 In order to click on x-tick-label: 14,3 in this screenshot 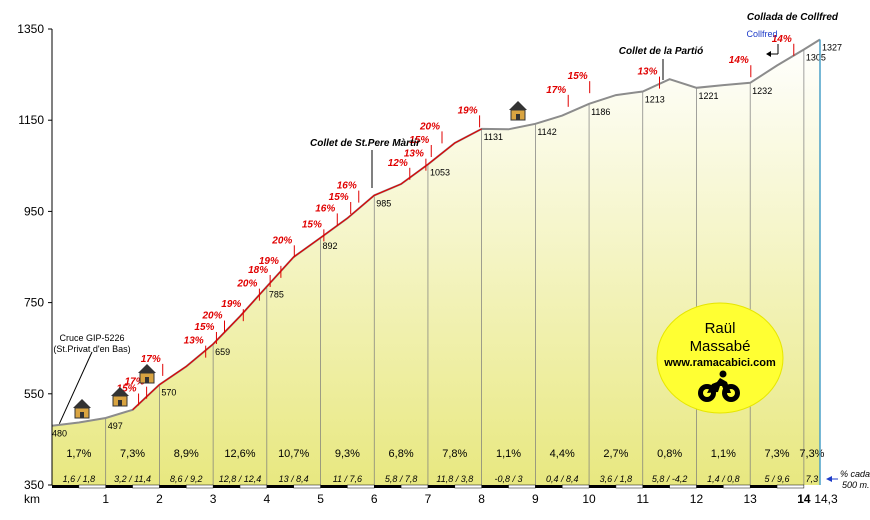, I will do `click(826, 499)`.